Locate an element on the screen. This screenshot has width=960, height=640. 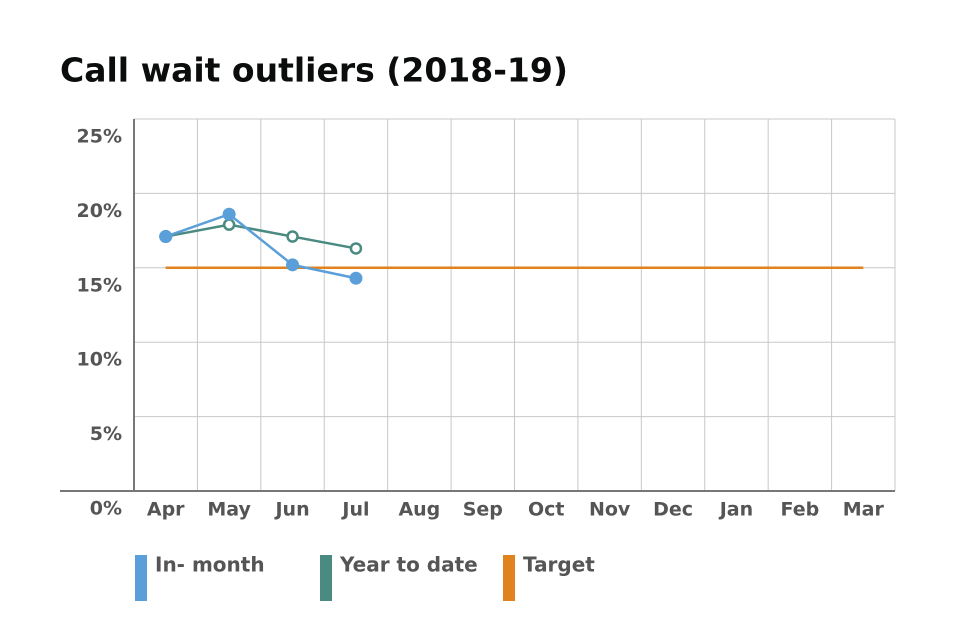
x-tick-label: May is located at coordinates (229, 510).